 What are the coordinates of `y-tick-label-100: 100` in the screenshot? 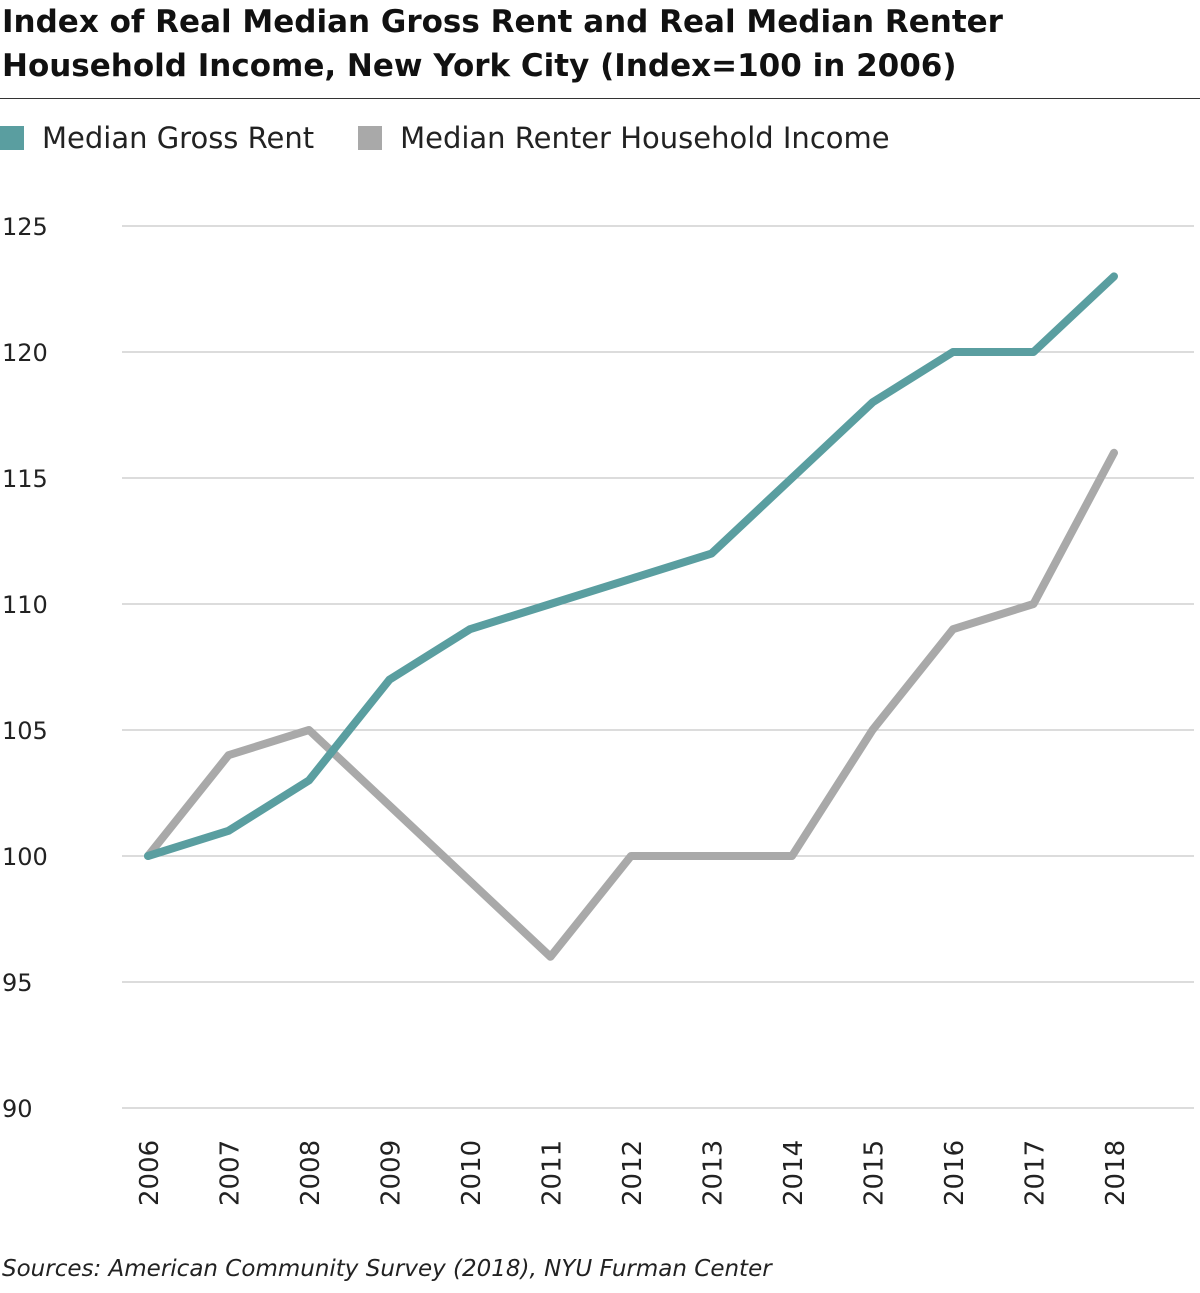 It's located at (25, 857).